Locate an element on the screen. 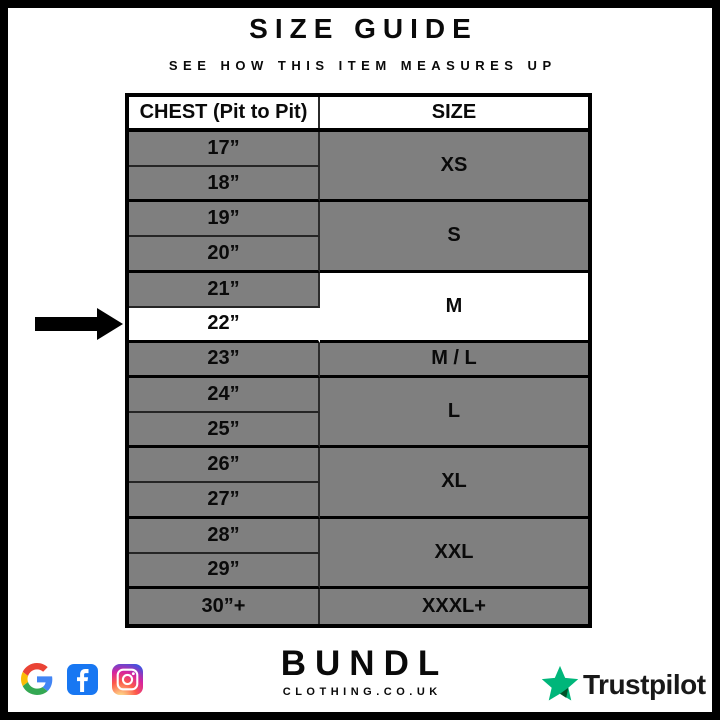  chest-cell: 17” is located at coordinates (224, 150).